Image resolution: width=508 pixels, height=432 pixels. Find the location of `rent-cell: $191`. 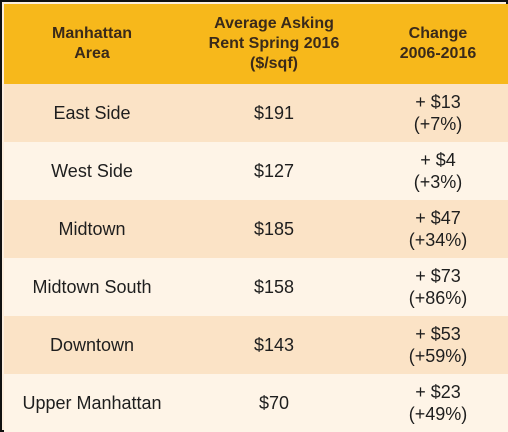

rent-cell: $191 is located at coordinates (274, 113).